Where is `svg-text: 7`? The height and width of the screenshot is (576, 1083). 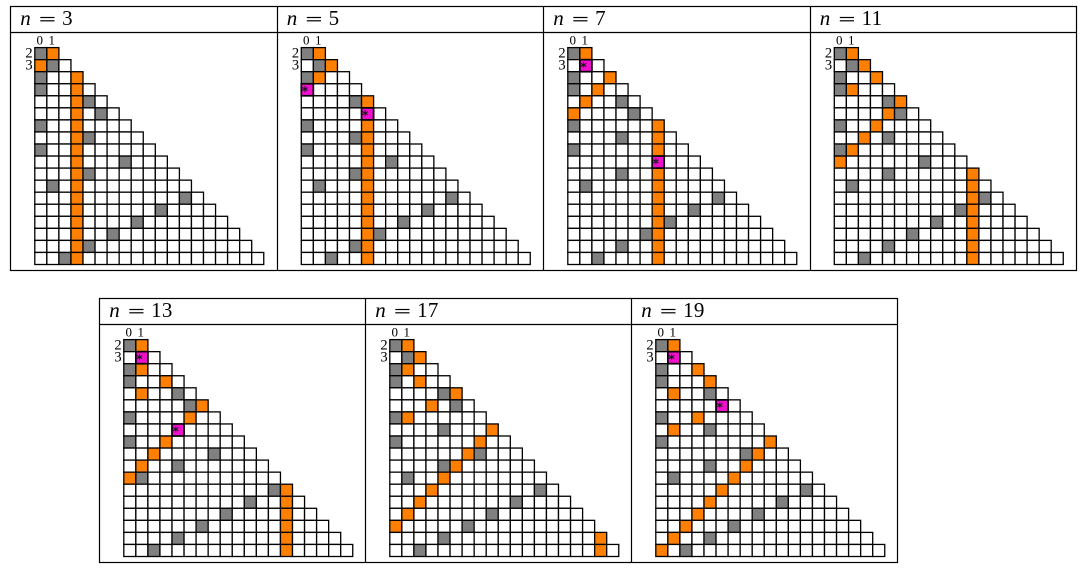 svg-text: 7 is located at coordinates (600, 18).